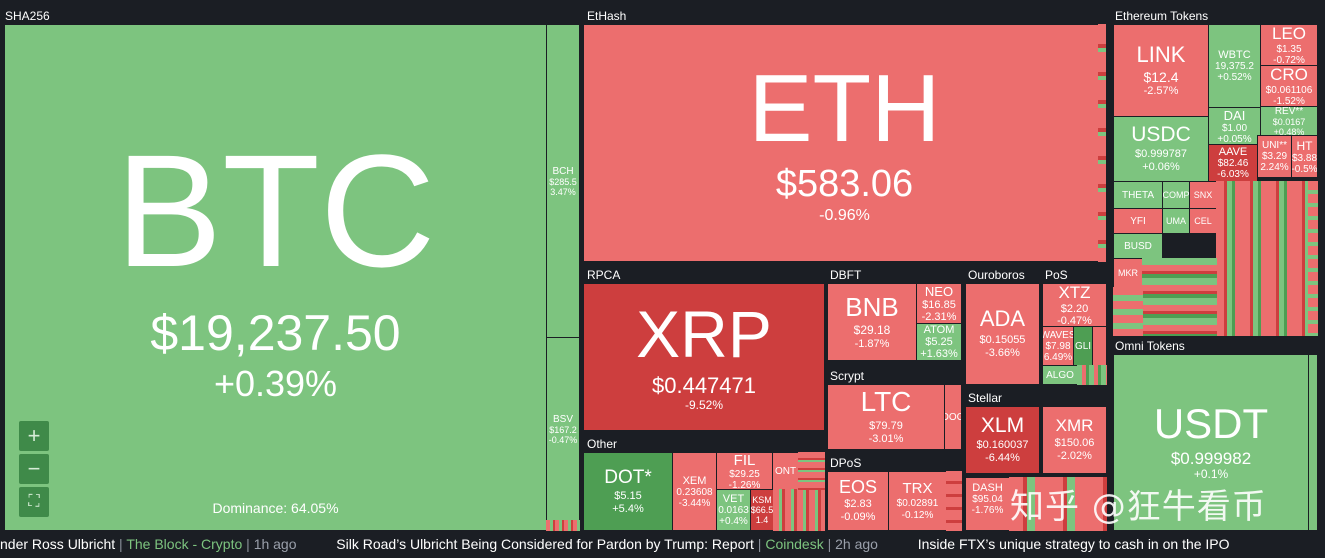  What do you see at coordinates (704, 386) in the screenshot?
I see `tile-price: $0.447471` at bounding box center [704, 386].